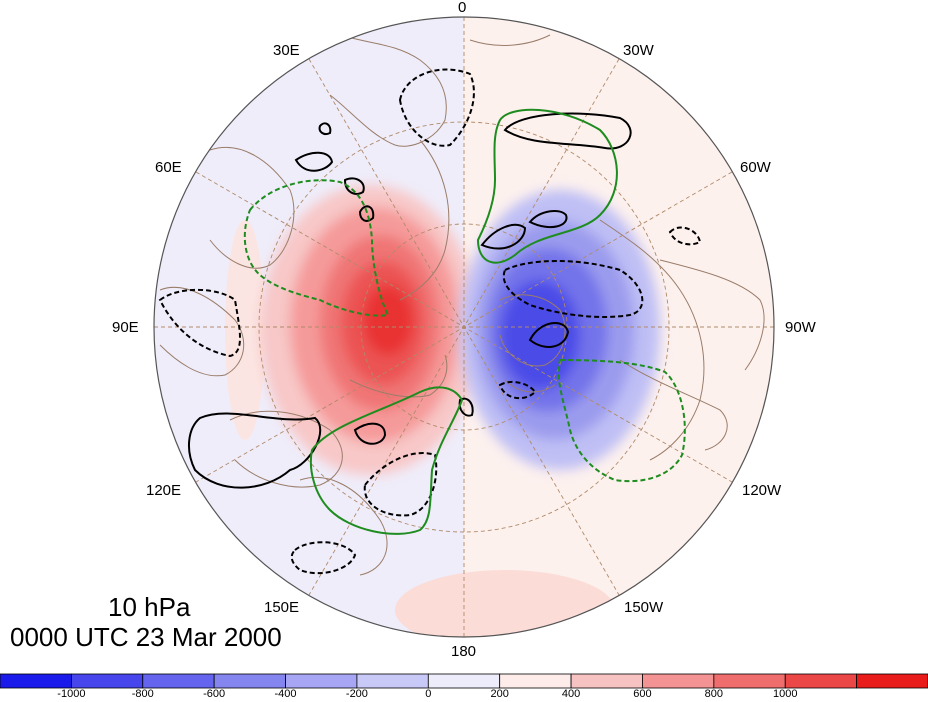 The image size is (928, 702). Describe the element at coordinates (464, 651) in the screenshot. I see `lon-label-180: 180` at that location.